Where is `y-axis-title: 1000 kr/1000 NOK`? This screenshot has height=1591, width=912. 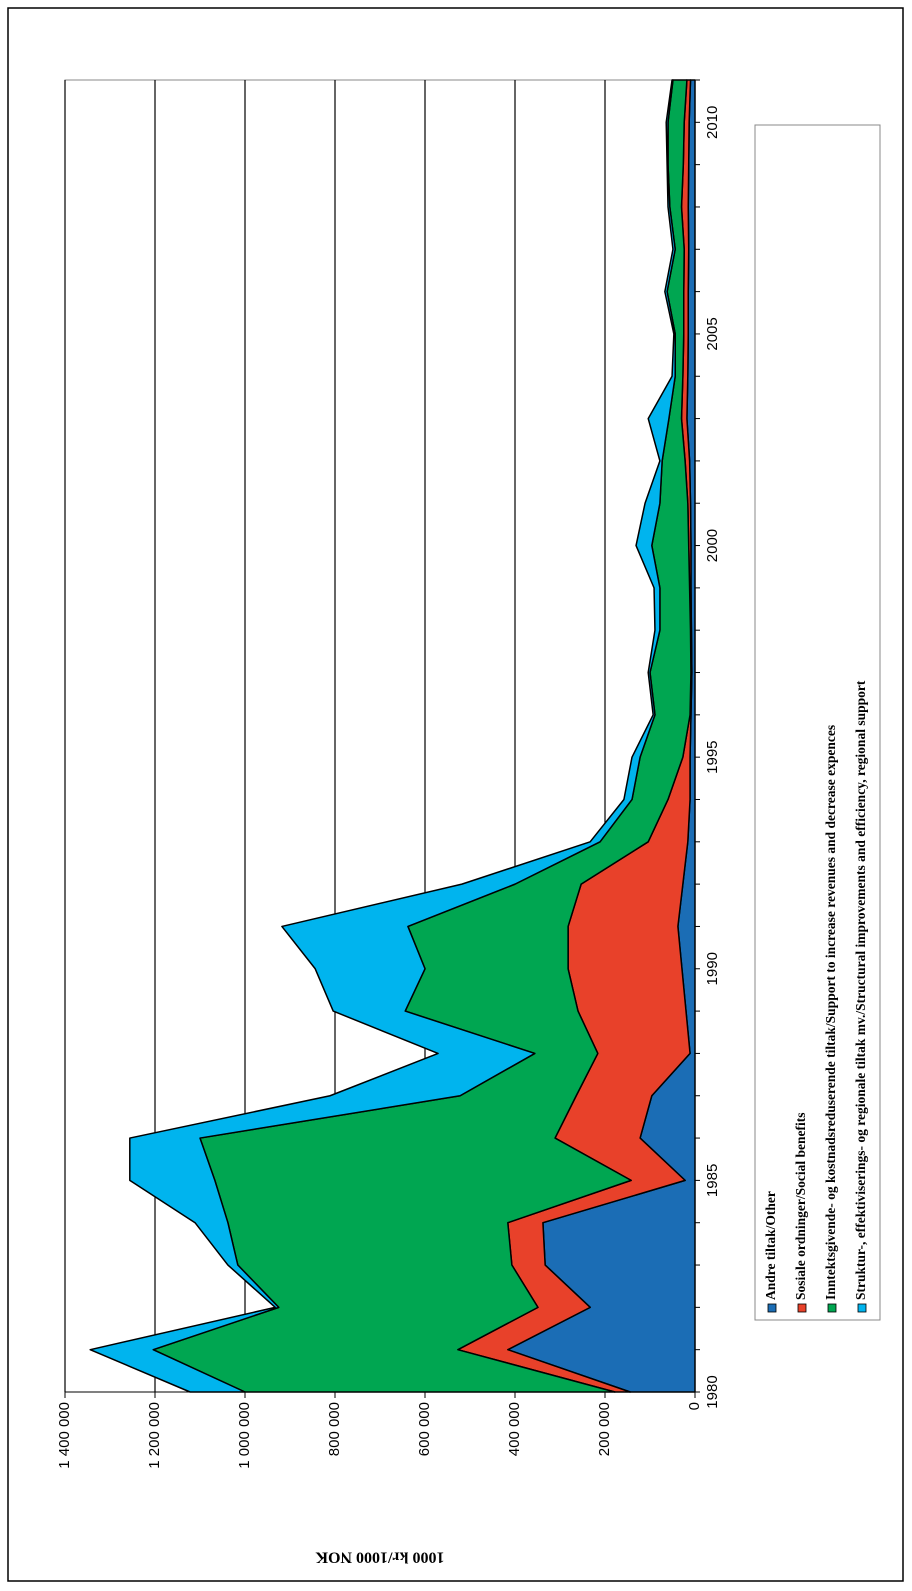 y-axis-title: 1000 kr/1000 NOK is located at coordinates (379, 1556).